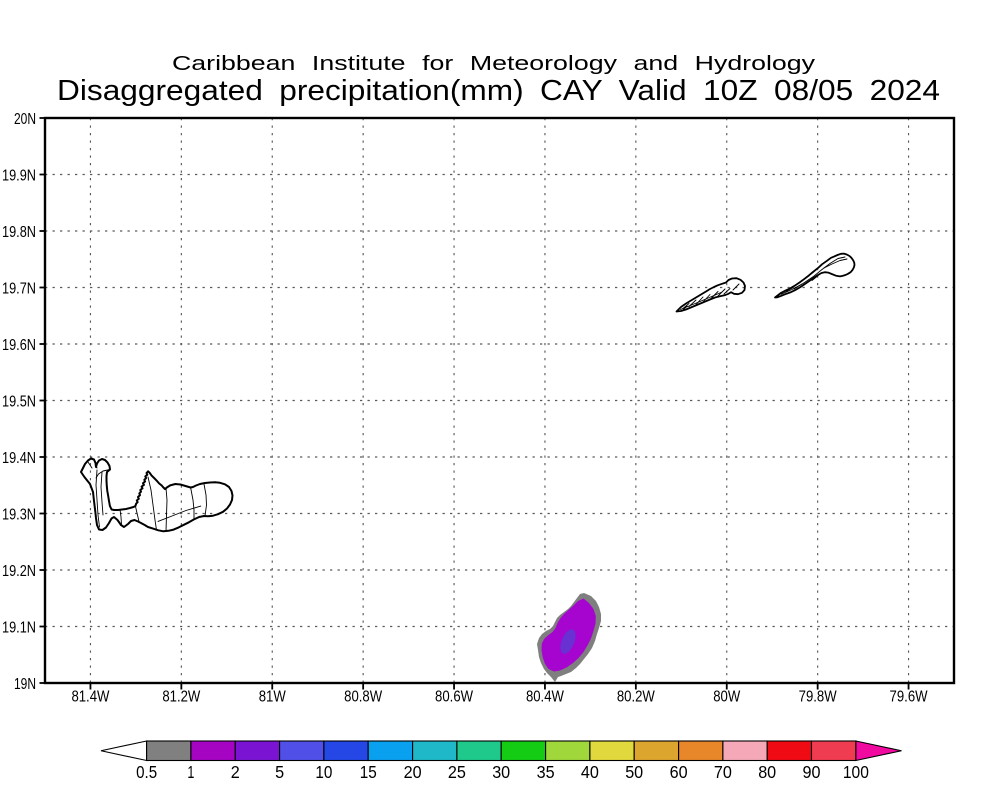 This screenshot has width=1000, height=800. Describe the element at coordinates (856, 772) in the screenshot. I see `svg-text: 100` at that location.